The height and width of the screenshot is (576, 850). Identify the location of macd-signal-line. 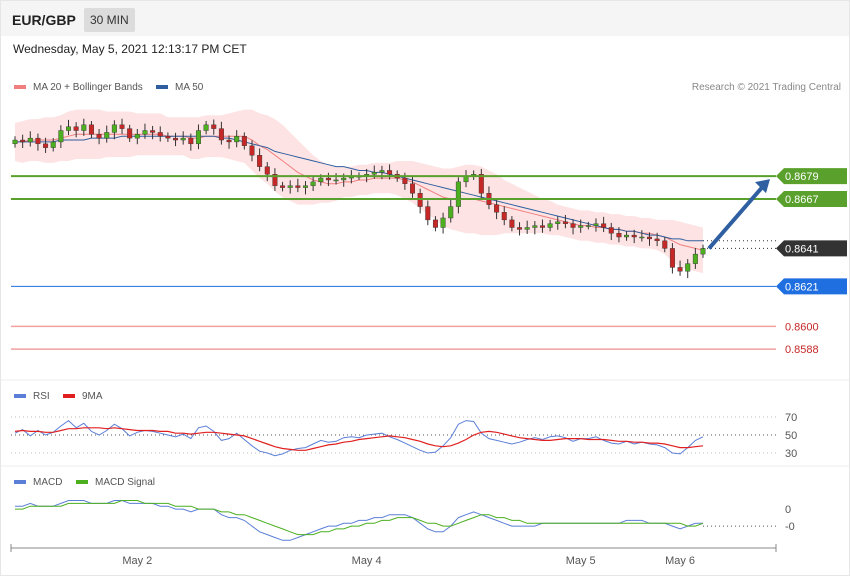
(359, 518).